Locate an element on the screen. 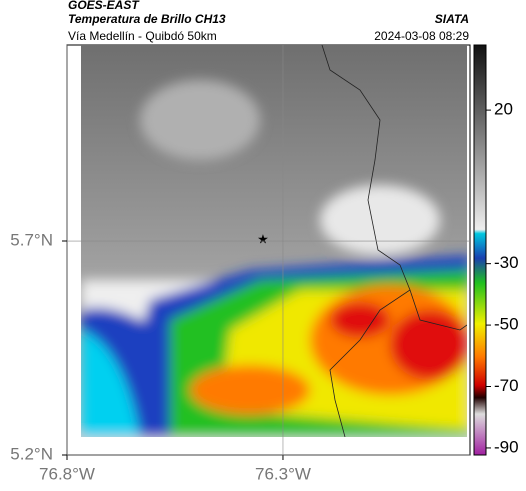  city-marker: ★ is located at coordinates (263, 238).